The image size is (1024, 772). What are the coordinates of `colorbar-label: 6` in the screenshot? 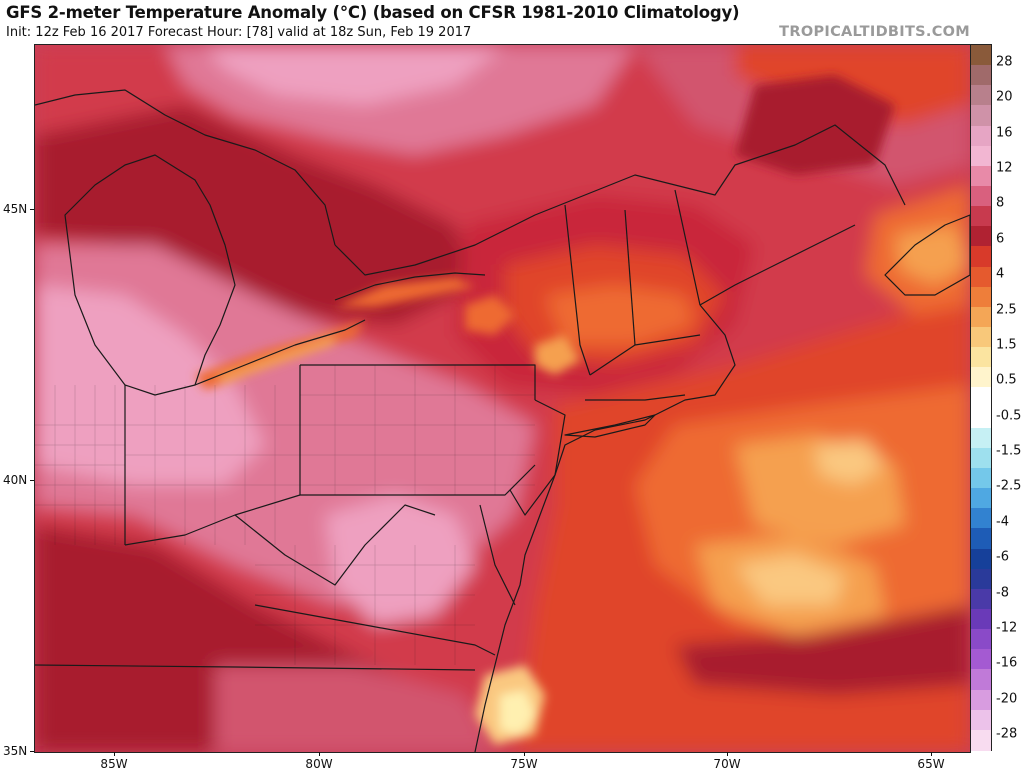 It's located at (1000, 239).